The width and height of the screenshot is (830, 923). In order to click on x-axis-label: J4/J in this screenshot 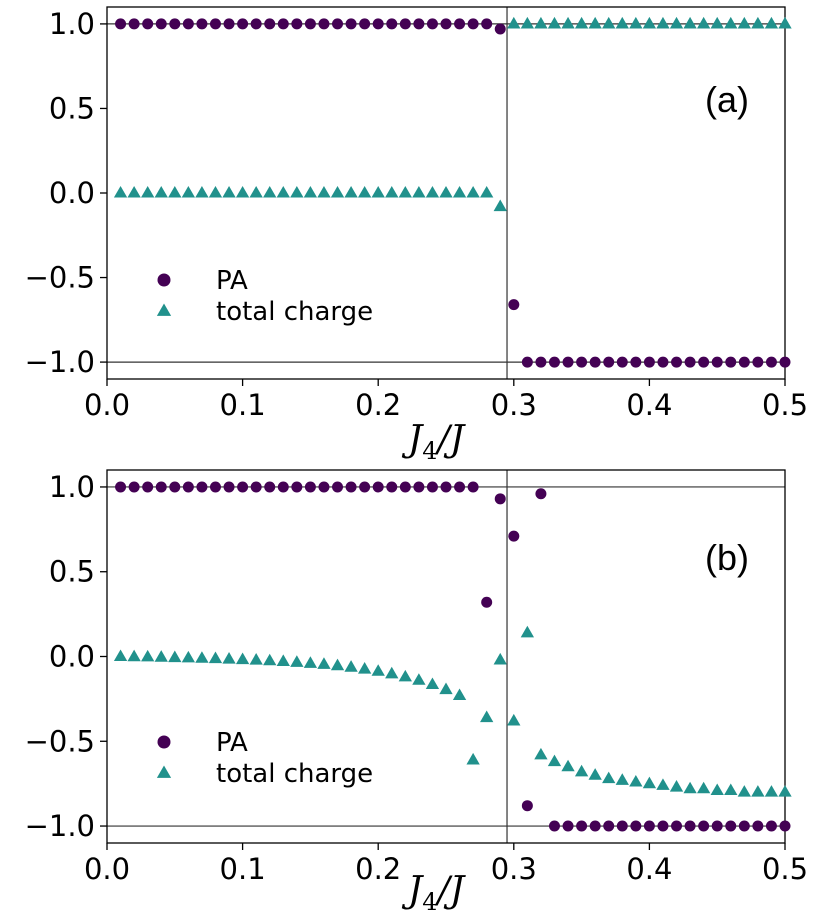, I will do `click(434, 893)`.